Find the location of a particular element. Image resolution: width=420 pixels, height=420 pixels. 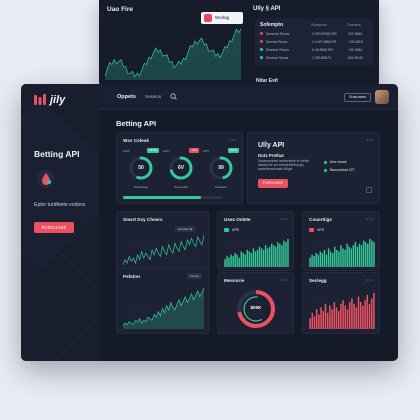

gauge: DATT +5% 6V Prouncitis is located at coordinates (181, 170).